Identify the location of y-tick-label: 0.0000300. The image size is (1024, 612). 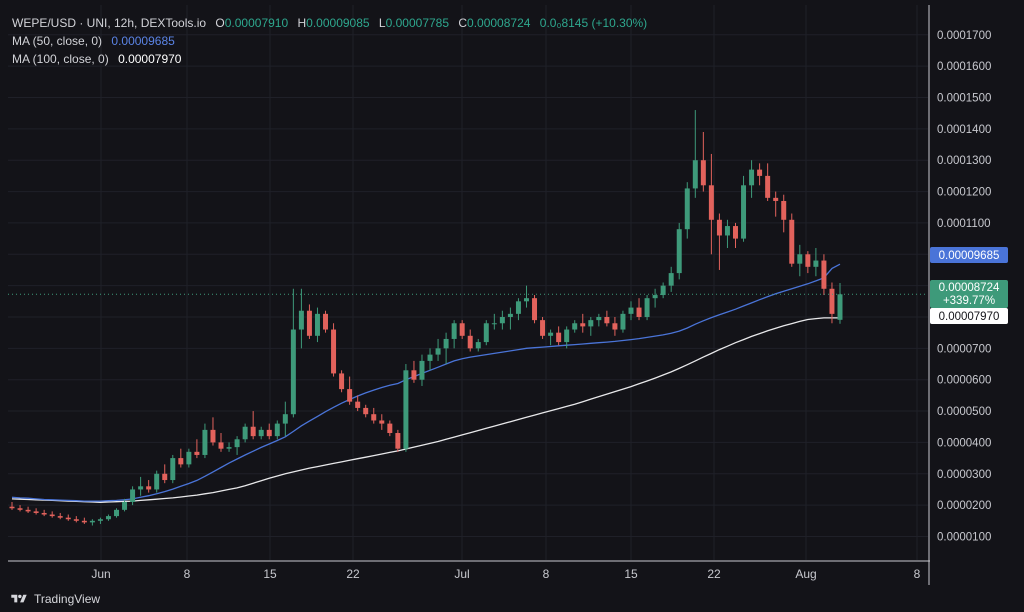
(964, 475).